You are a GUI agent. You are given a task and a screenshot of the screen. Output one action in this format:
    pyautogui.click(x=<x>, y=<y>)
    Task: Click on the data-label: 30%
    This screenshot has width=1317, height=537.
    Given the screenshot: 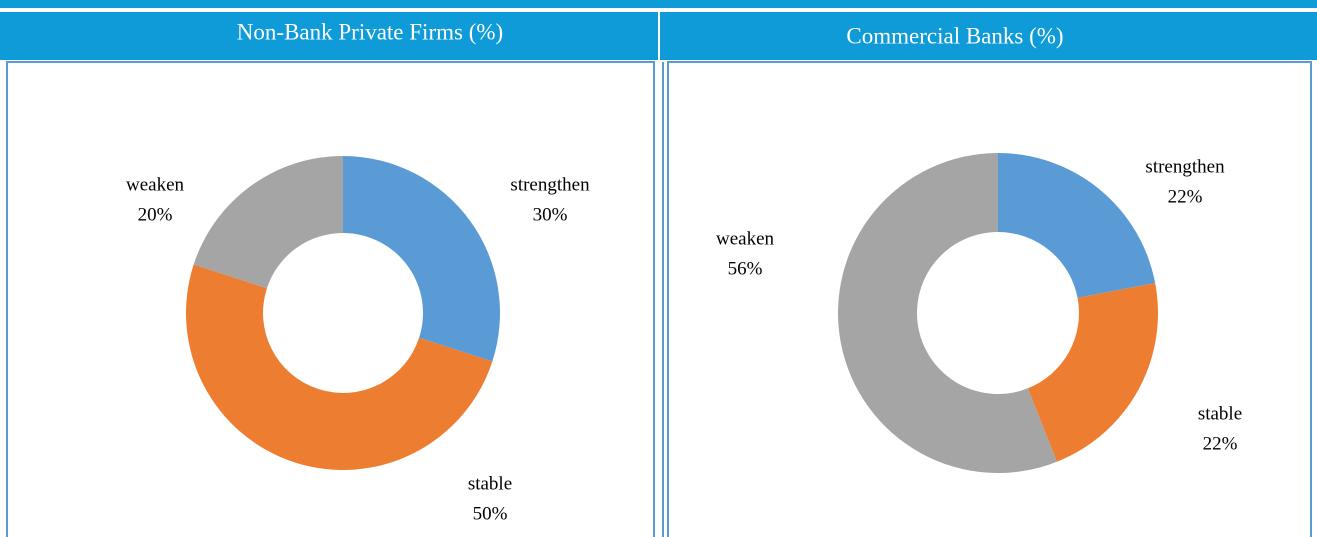 What is the action you would take?
    pyautogui.click(x=550, y=214)
    